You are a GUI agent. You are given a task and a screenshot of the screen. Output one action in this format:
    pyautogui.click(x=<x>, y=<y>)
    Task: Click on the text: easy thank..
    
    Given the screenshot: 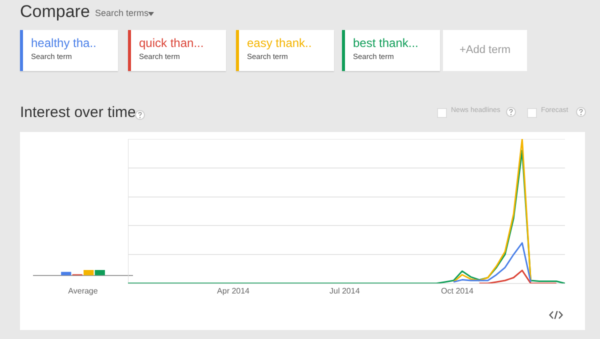 What is the action you would take?
    pyautogui.click(x=279, y=43)
    